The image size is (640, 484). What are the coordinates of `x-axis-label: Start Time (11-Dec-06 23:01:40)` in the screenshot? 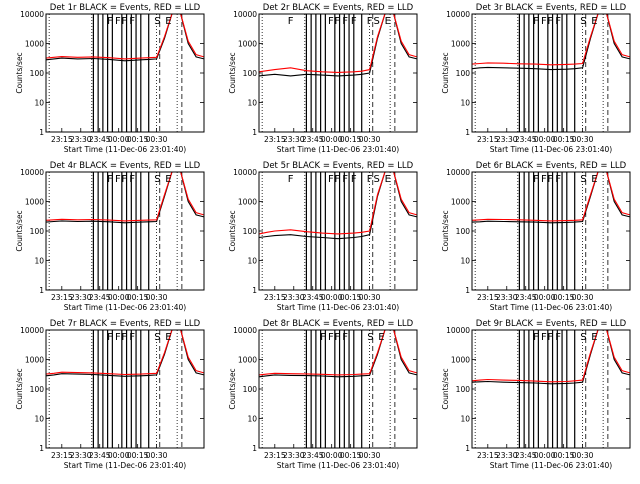 It's located at (551, 149).